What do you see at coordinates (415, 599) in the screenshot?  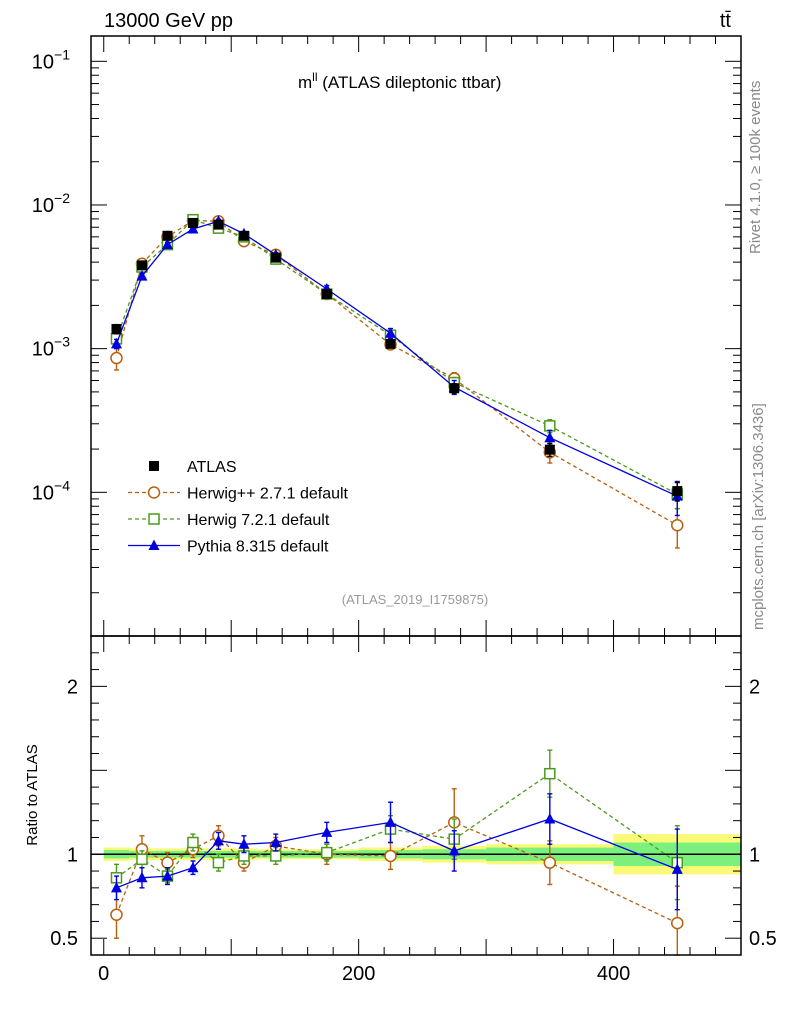 I see `analysis-label: (ATLAS_2019_I1759875)` at bounding box center [415, 599].